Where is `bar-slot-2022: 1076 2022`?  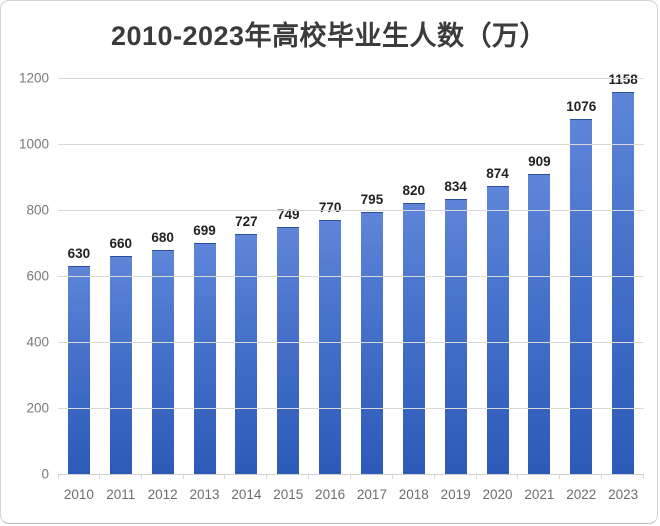 bar-slot-2022: 1076 2022 is located at coordinates (581, 290).